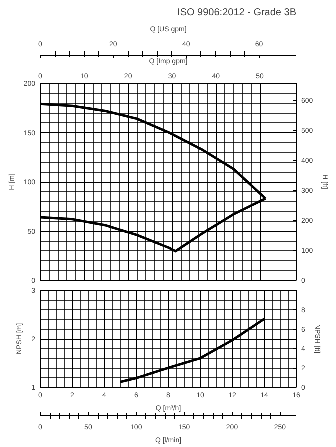 This screenshot has width=336, height=447. I want to click on chart-title: ISO 9906:2012 - Grade 3B, so click(237, 13).